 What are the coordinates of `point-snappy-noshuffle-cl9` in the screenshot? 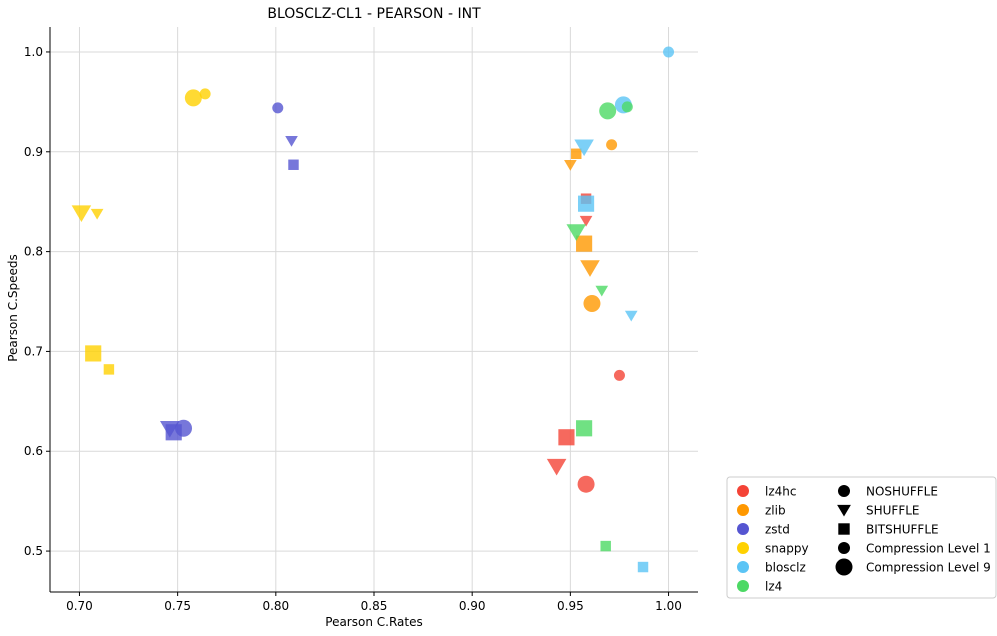 It's located at (193, 98).